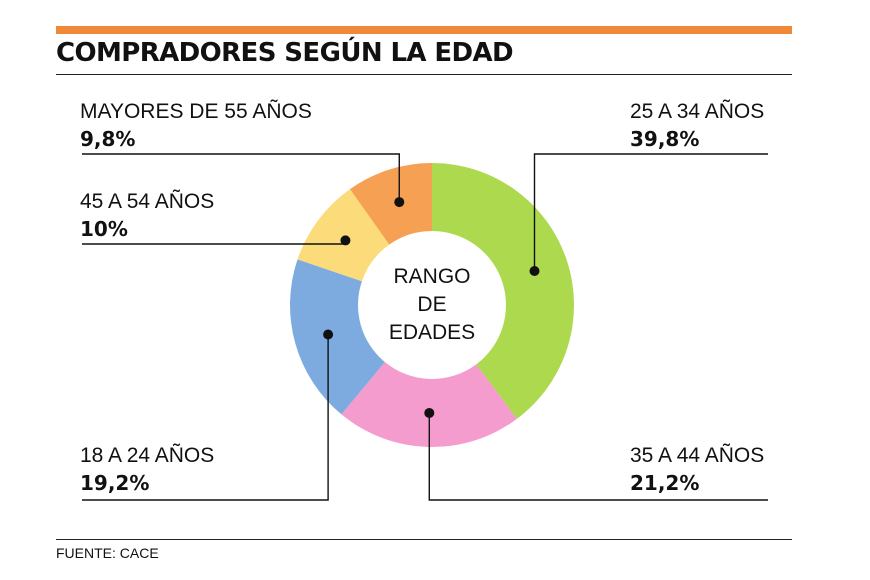 Image resolution: width=870 pixels, height=580 pixels. Describe the element at coordinates (196, 111) in the screenshot. I see `label-name-mayores-de-55-anos: MAYORES DE 55 AÑOS` at that location.